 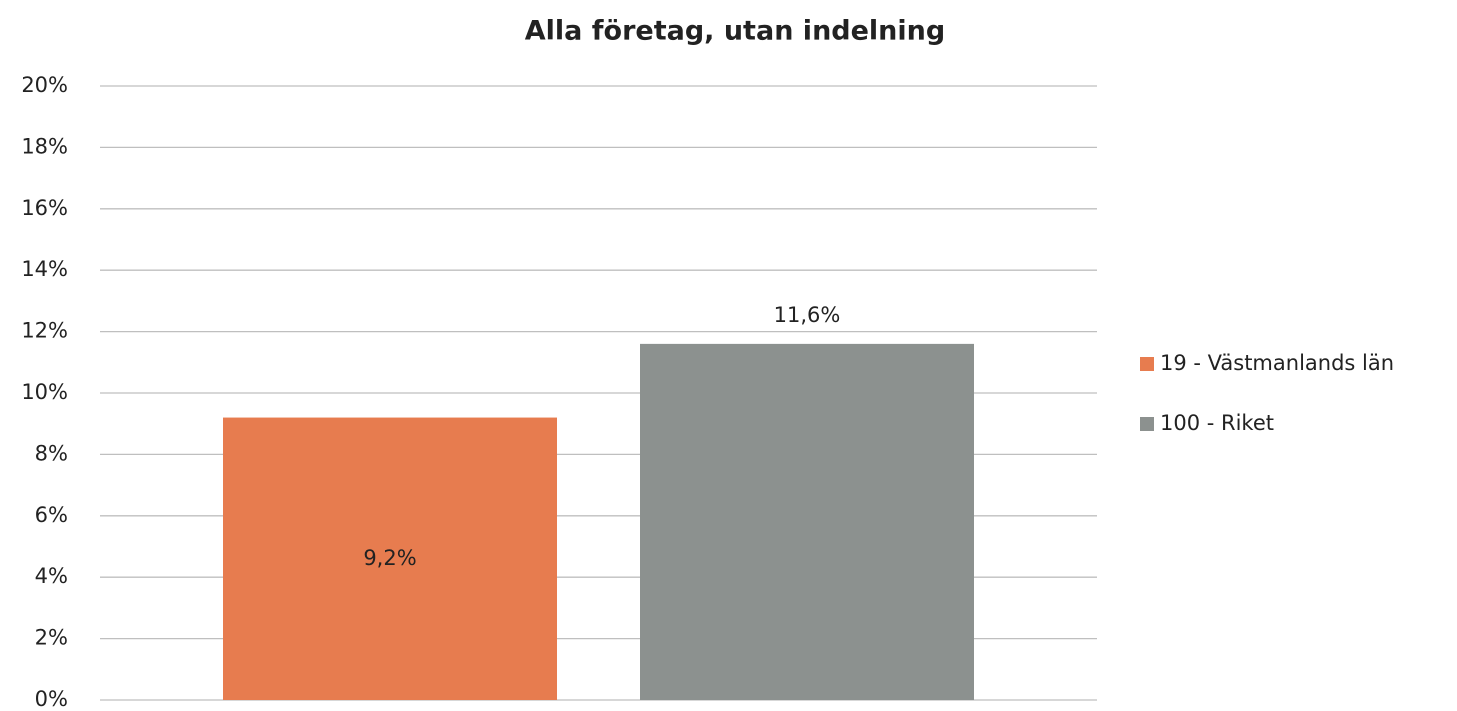 I want to click on y-tick-label: 6%, so click(x=51, y=515).